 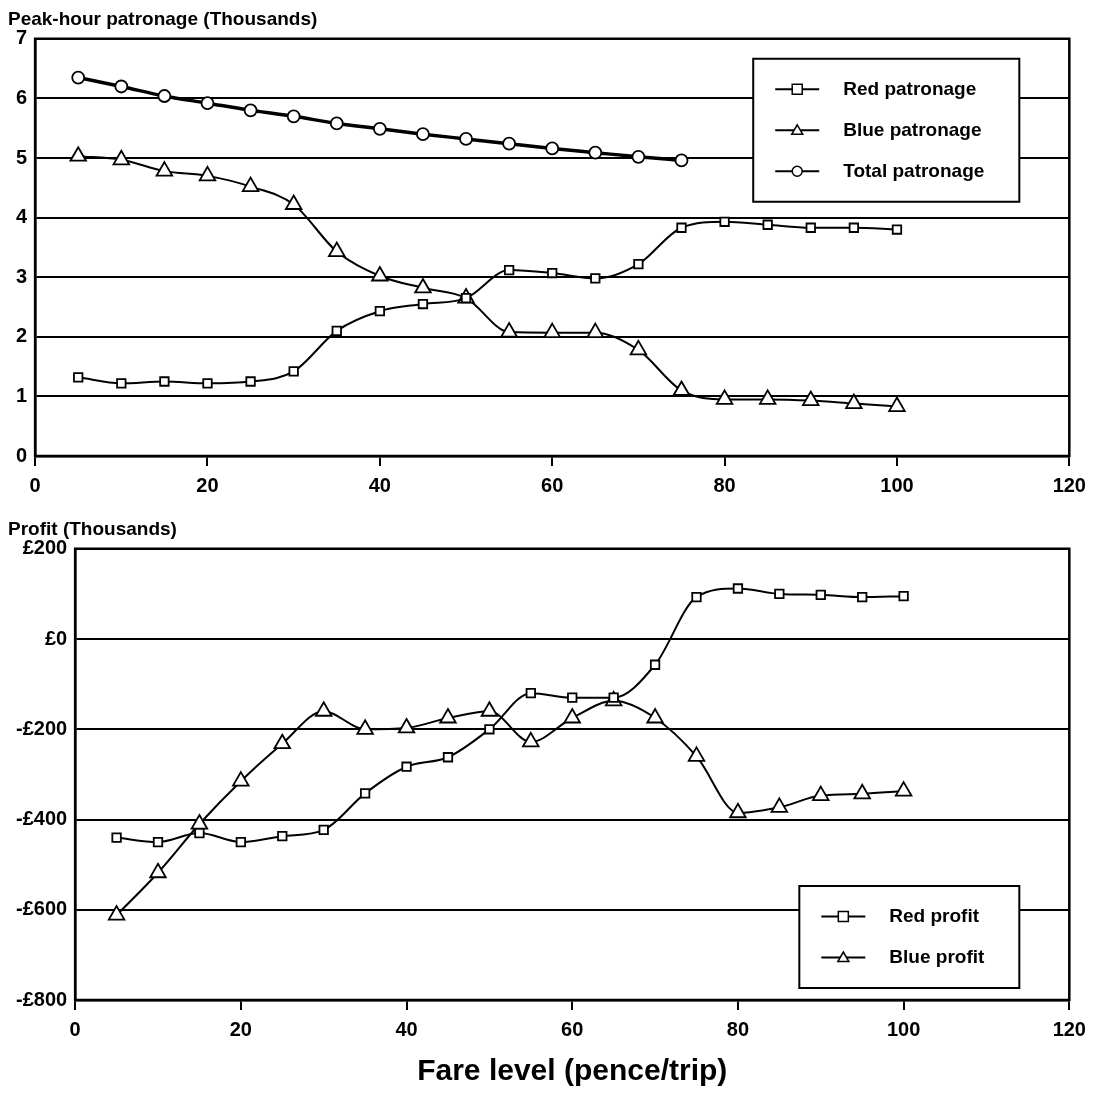 What do you see at coordinates (22, 156) in the screenshot?
I see `y-tick-label: 5` at bounding box center [22, 156].